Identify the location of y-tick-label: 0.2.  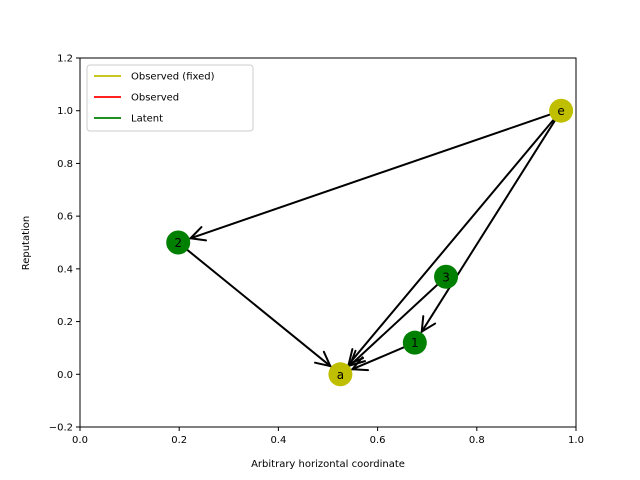
(65, 322).